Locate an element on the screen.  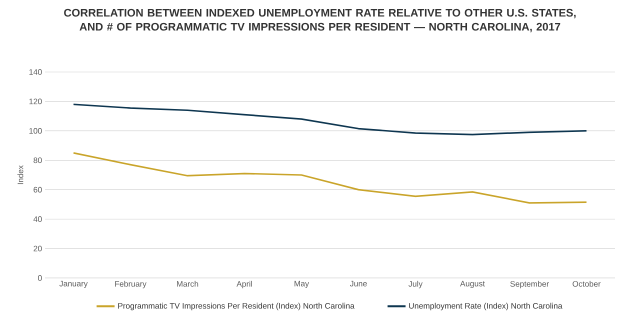
y-tick-label: 60 is located at coordinates (38, 189).